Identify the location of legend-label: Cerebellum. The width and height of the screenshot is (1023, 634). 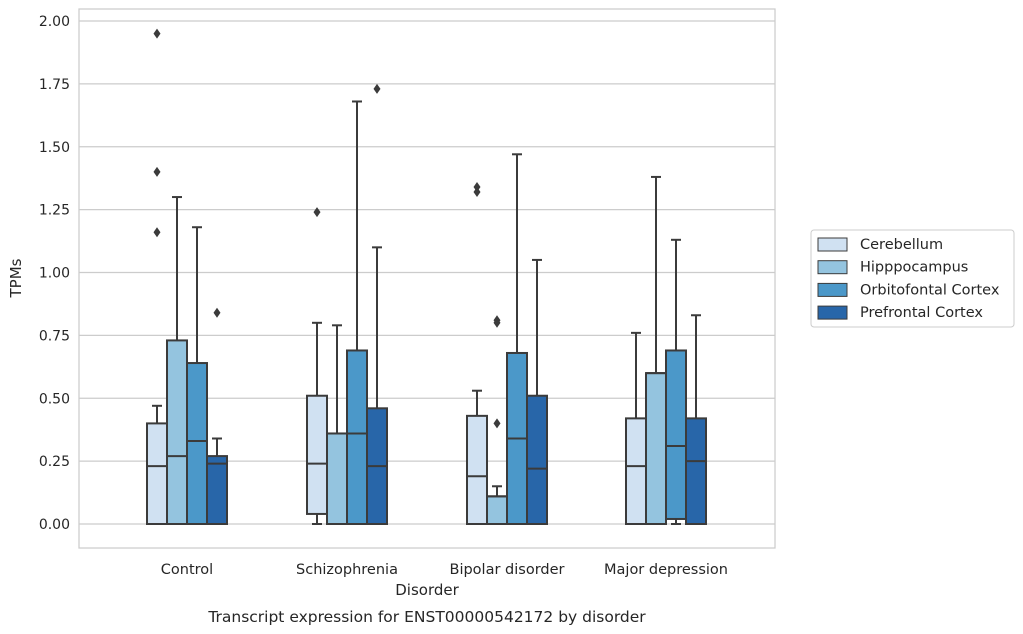
(901, 245).